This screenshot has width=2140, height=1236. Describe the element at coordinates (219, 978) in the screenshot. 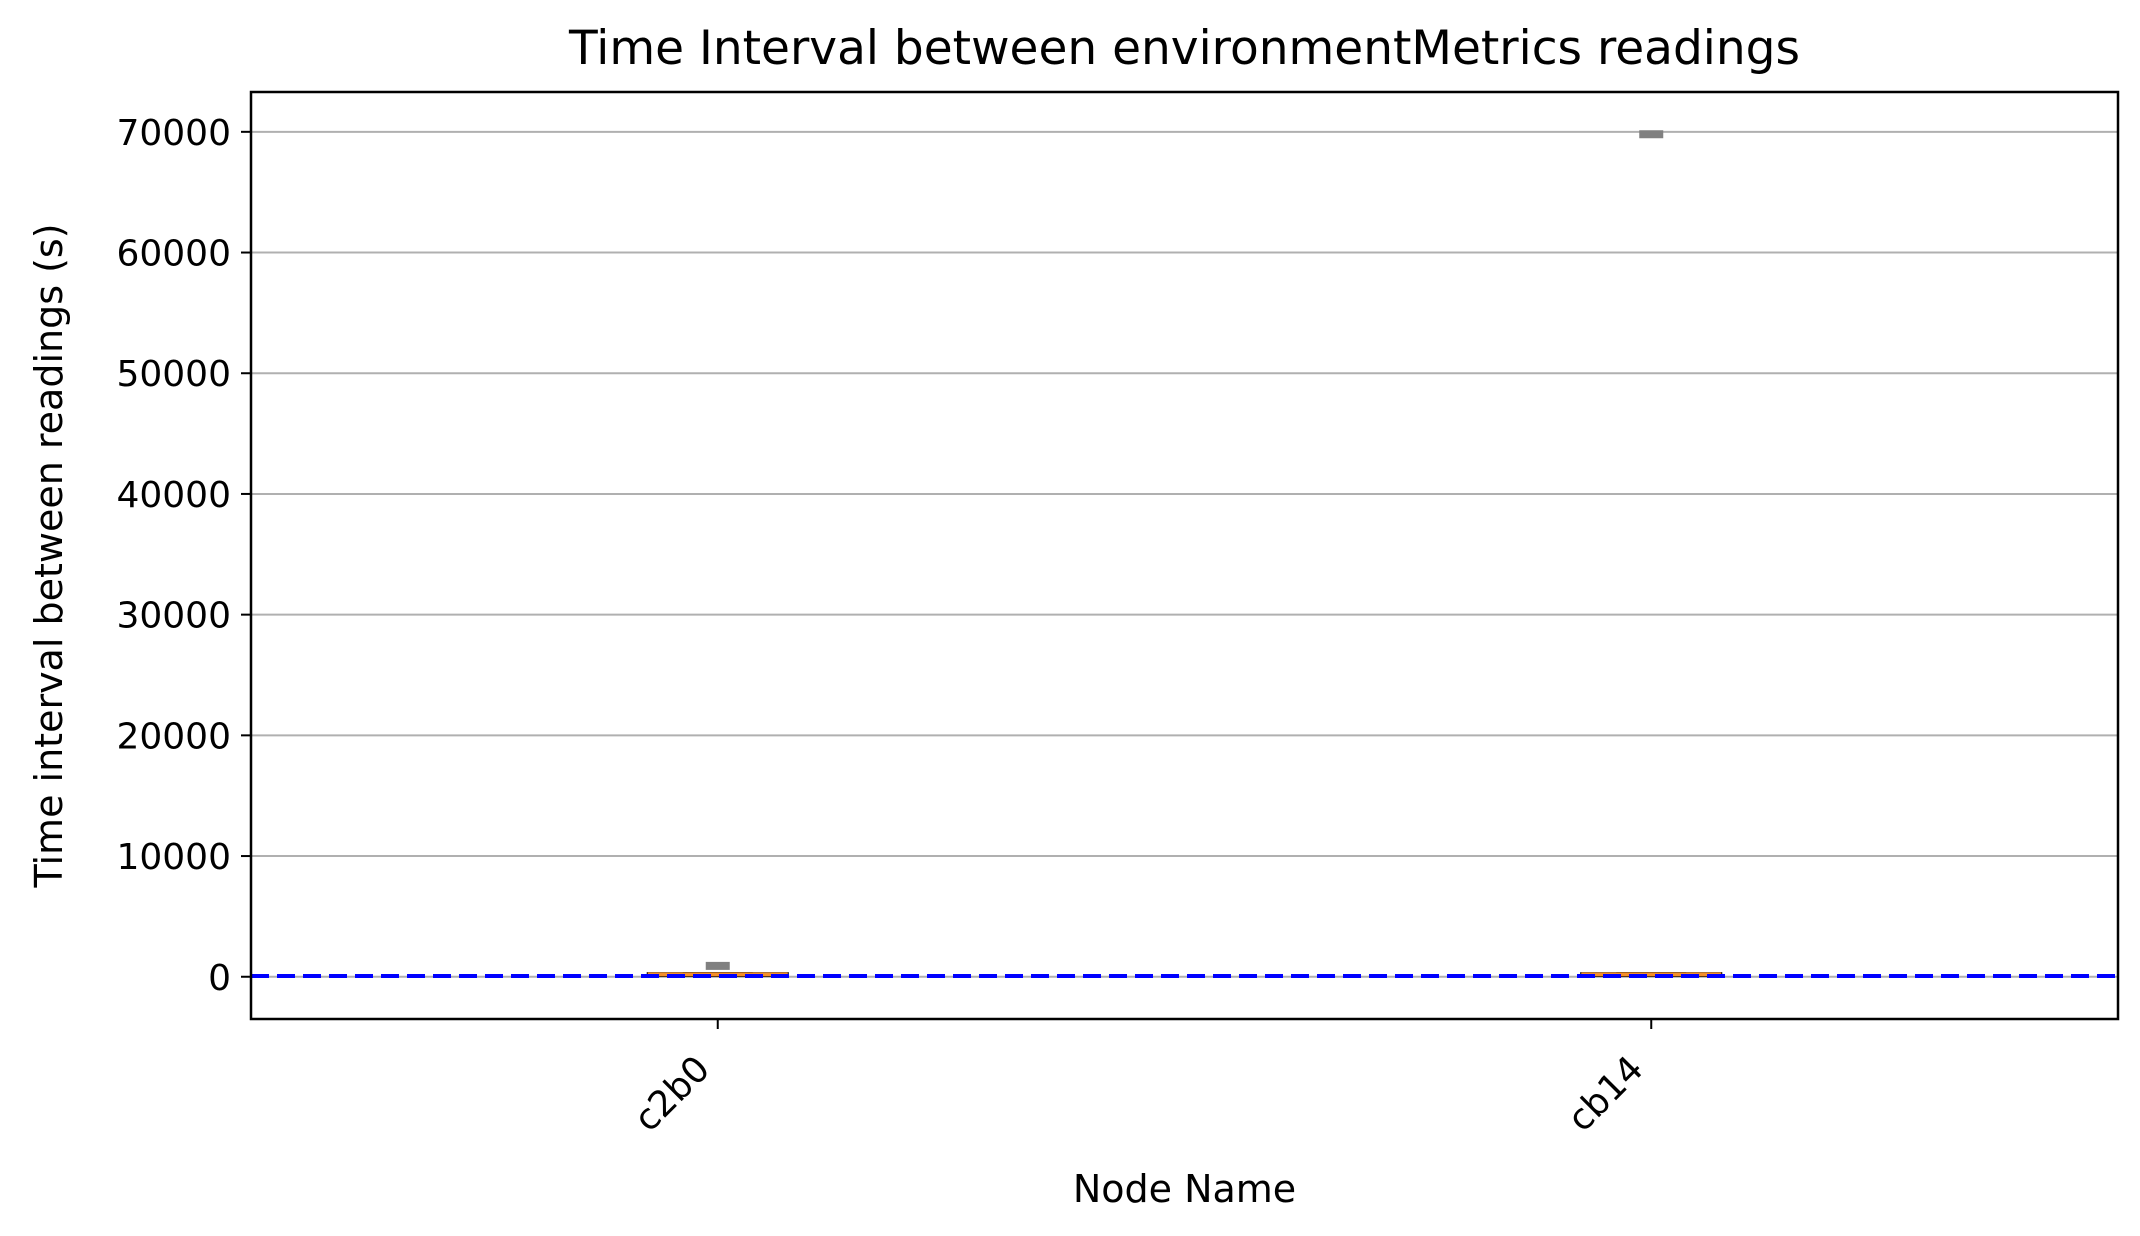

I see `y-tick-label: 0` at that location.